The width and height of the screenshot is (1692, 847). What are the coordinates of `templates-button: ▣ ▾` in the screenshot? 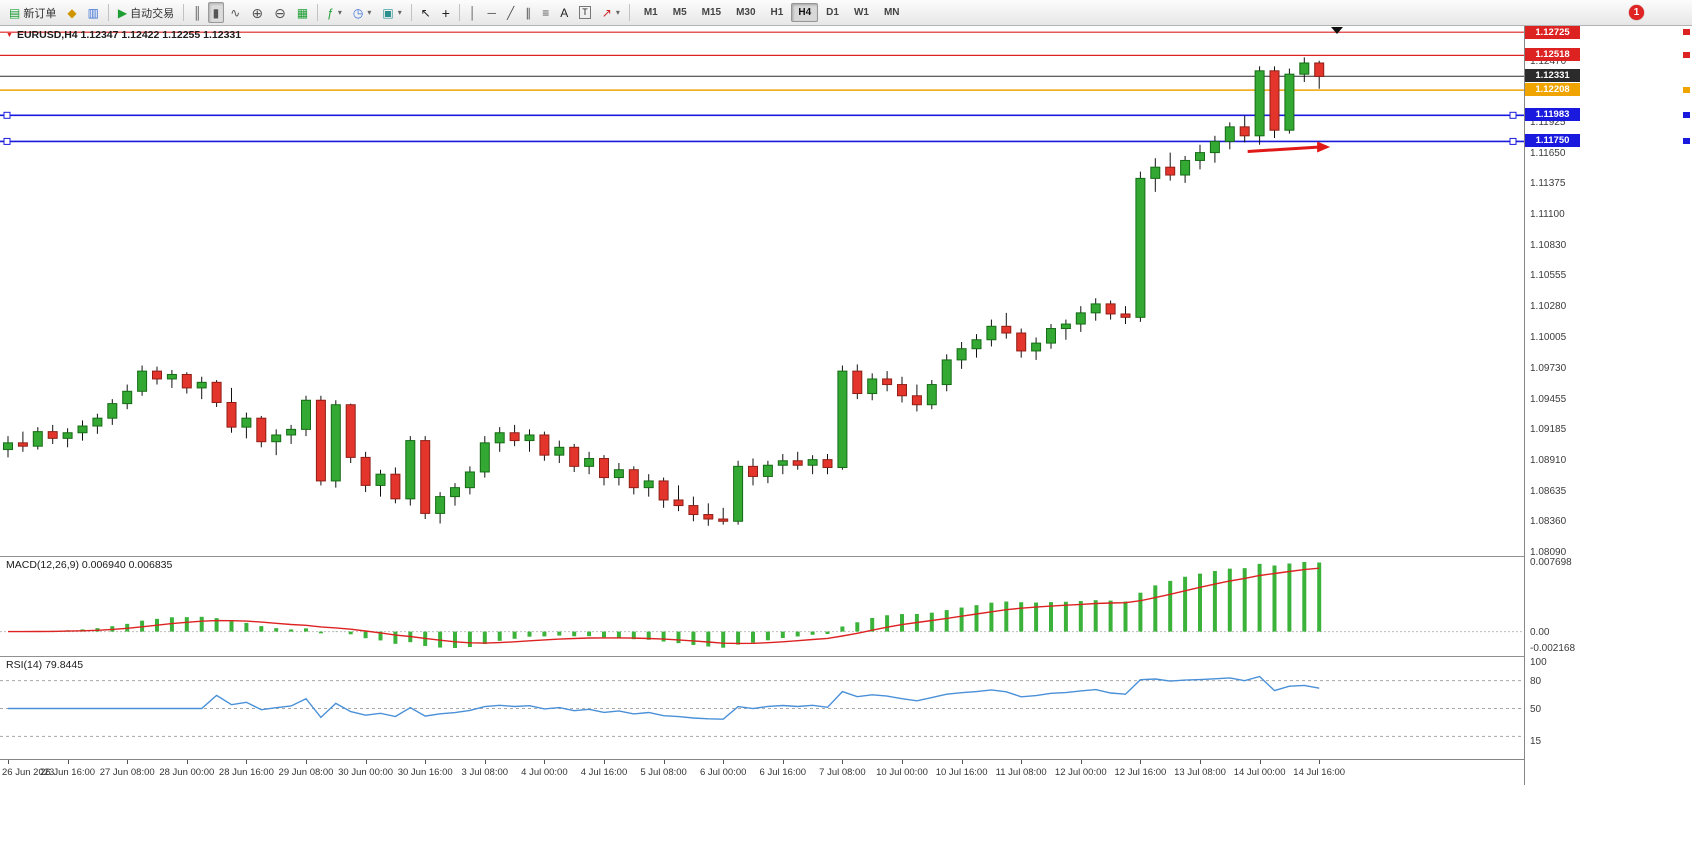 It's located at (391, 12).